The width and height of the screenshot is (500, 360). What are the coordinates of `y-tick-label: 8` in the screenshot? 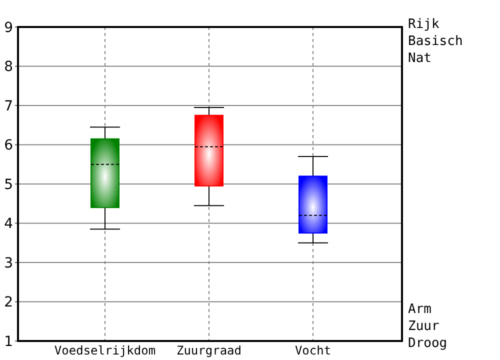 It's located at (8, 67).